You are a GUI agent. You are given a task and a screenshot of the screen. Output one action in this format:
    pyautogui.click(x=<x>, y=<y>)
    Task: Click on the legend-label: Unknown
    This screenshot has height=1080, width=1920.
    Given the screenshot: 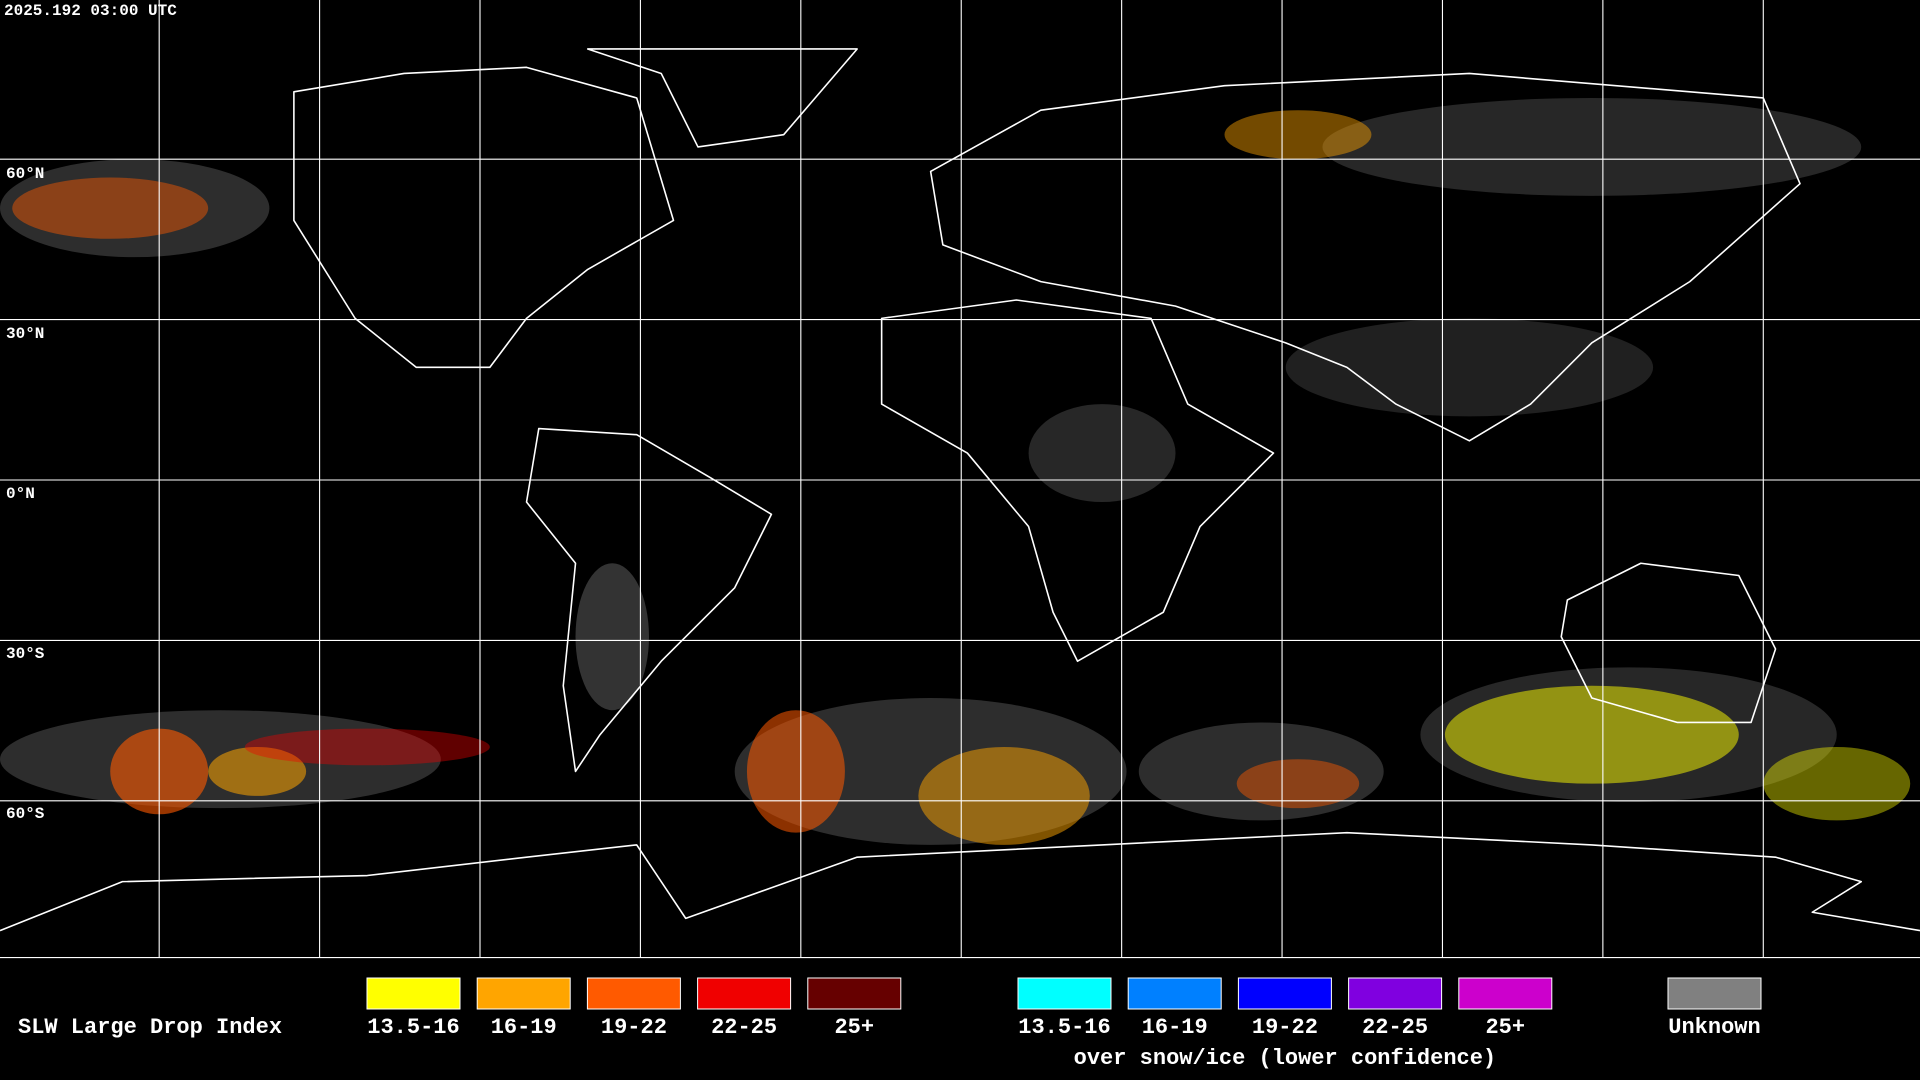 What is the action you would take?
    pyautogui.click(x=1714, y=1027)
    